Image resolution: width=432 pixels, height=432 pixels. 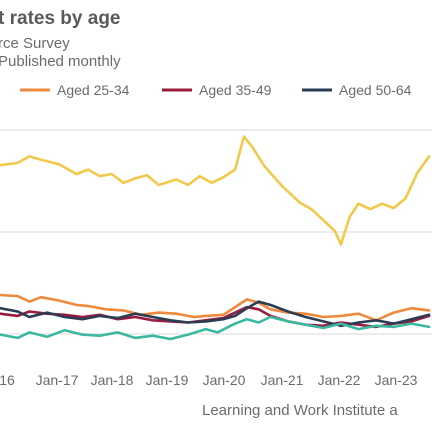 I want to click on x-tick-label: Jan-21, so click(x=282, y=380).